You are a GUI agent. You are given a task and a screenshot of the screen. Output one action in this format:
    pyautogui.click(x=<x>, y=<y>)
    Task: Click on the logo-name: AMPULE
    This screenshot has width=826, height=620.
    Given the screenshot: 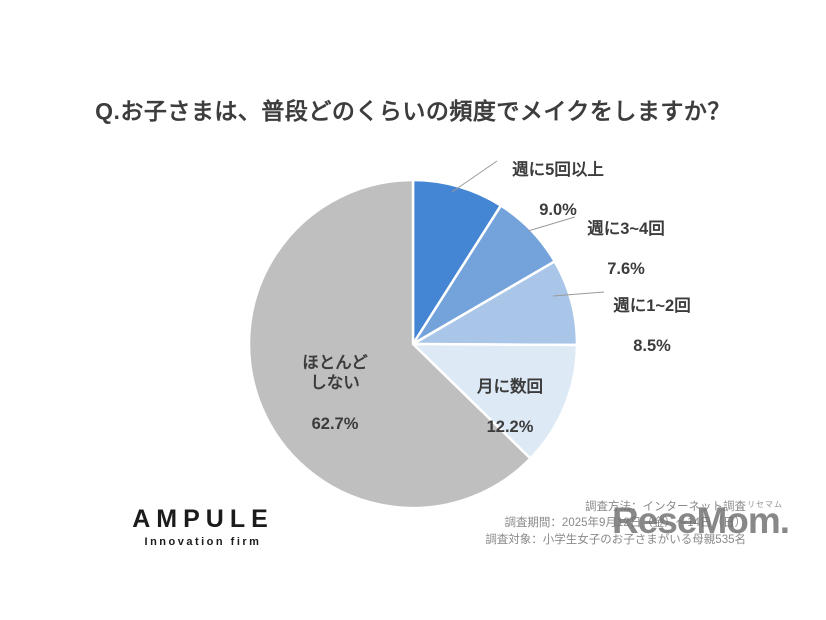 What is the action you would take?
    pyautogui.click(x=203, y=519)
    